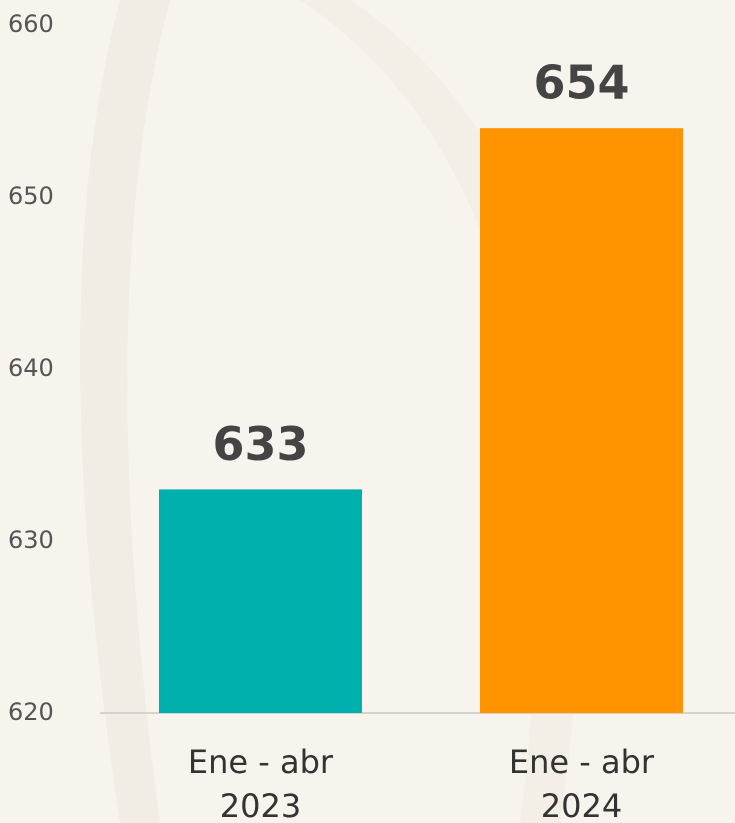  Describe the element at coordinates (260, 601) in the screenshot. I see `bar` at that location.